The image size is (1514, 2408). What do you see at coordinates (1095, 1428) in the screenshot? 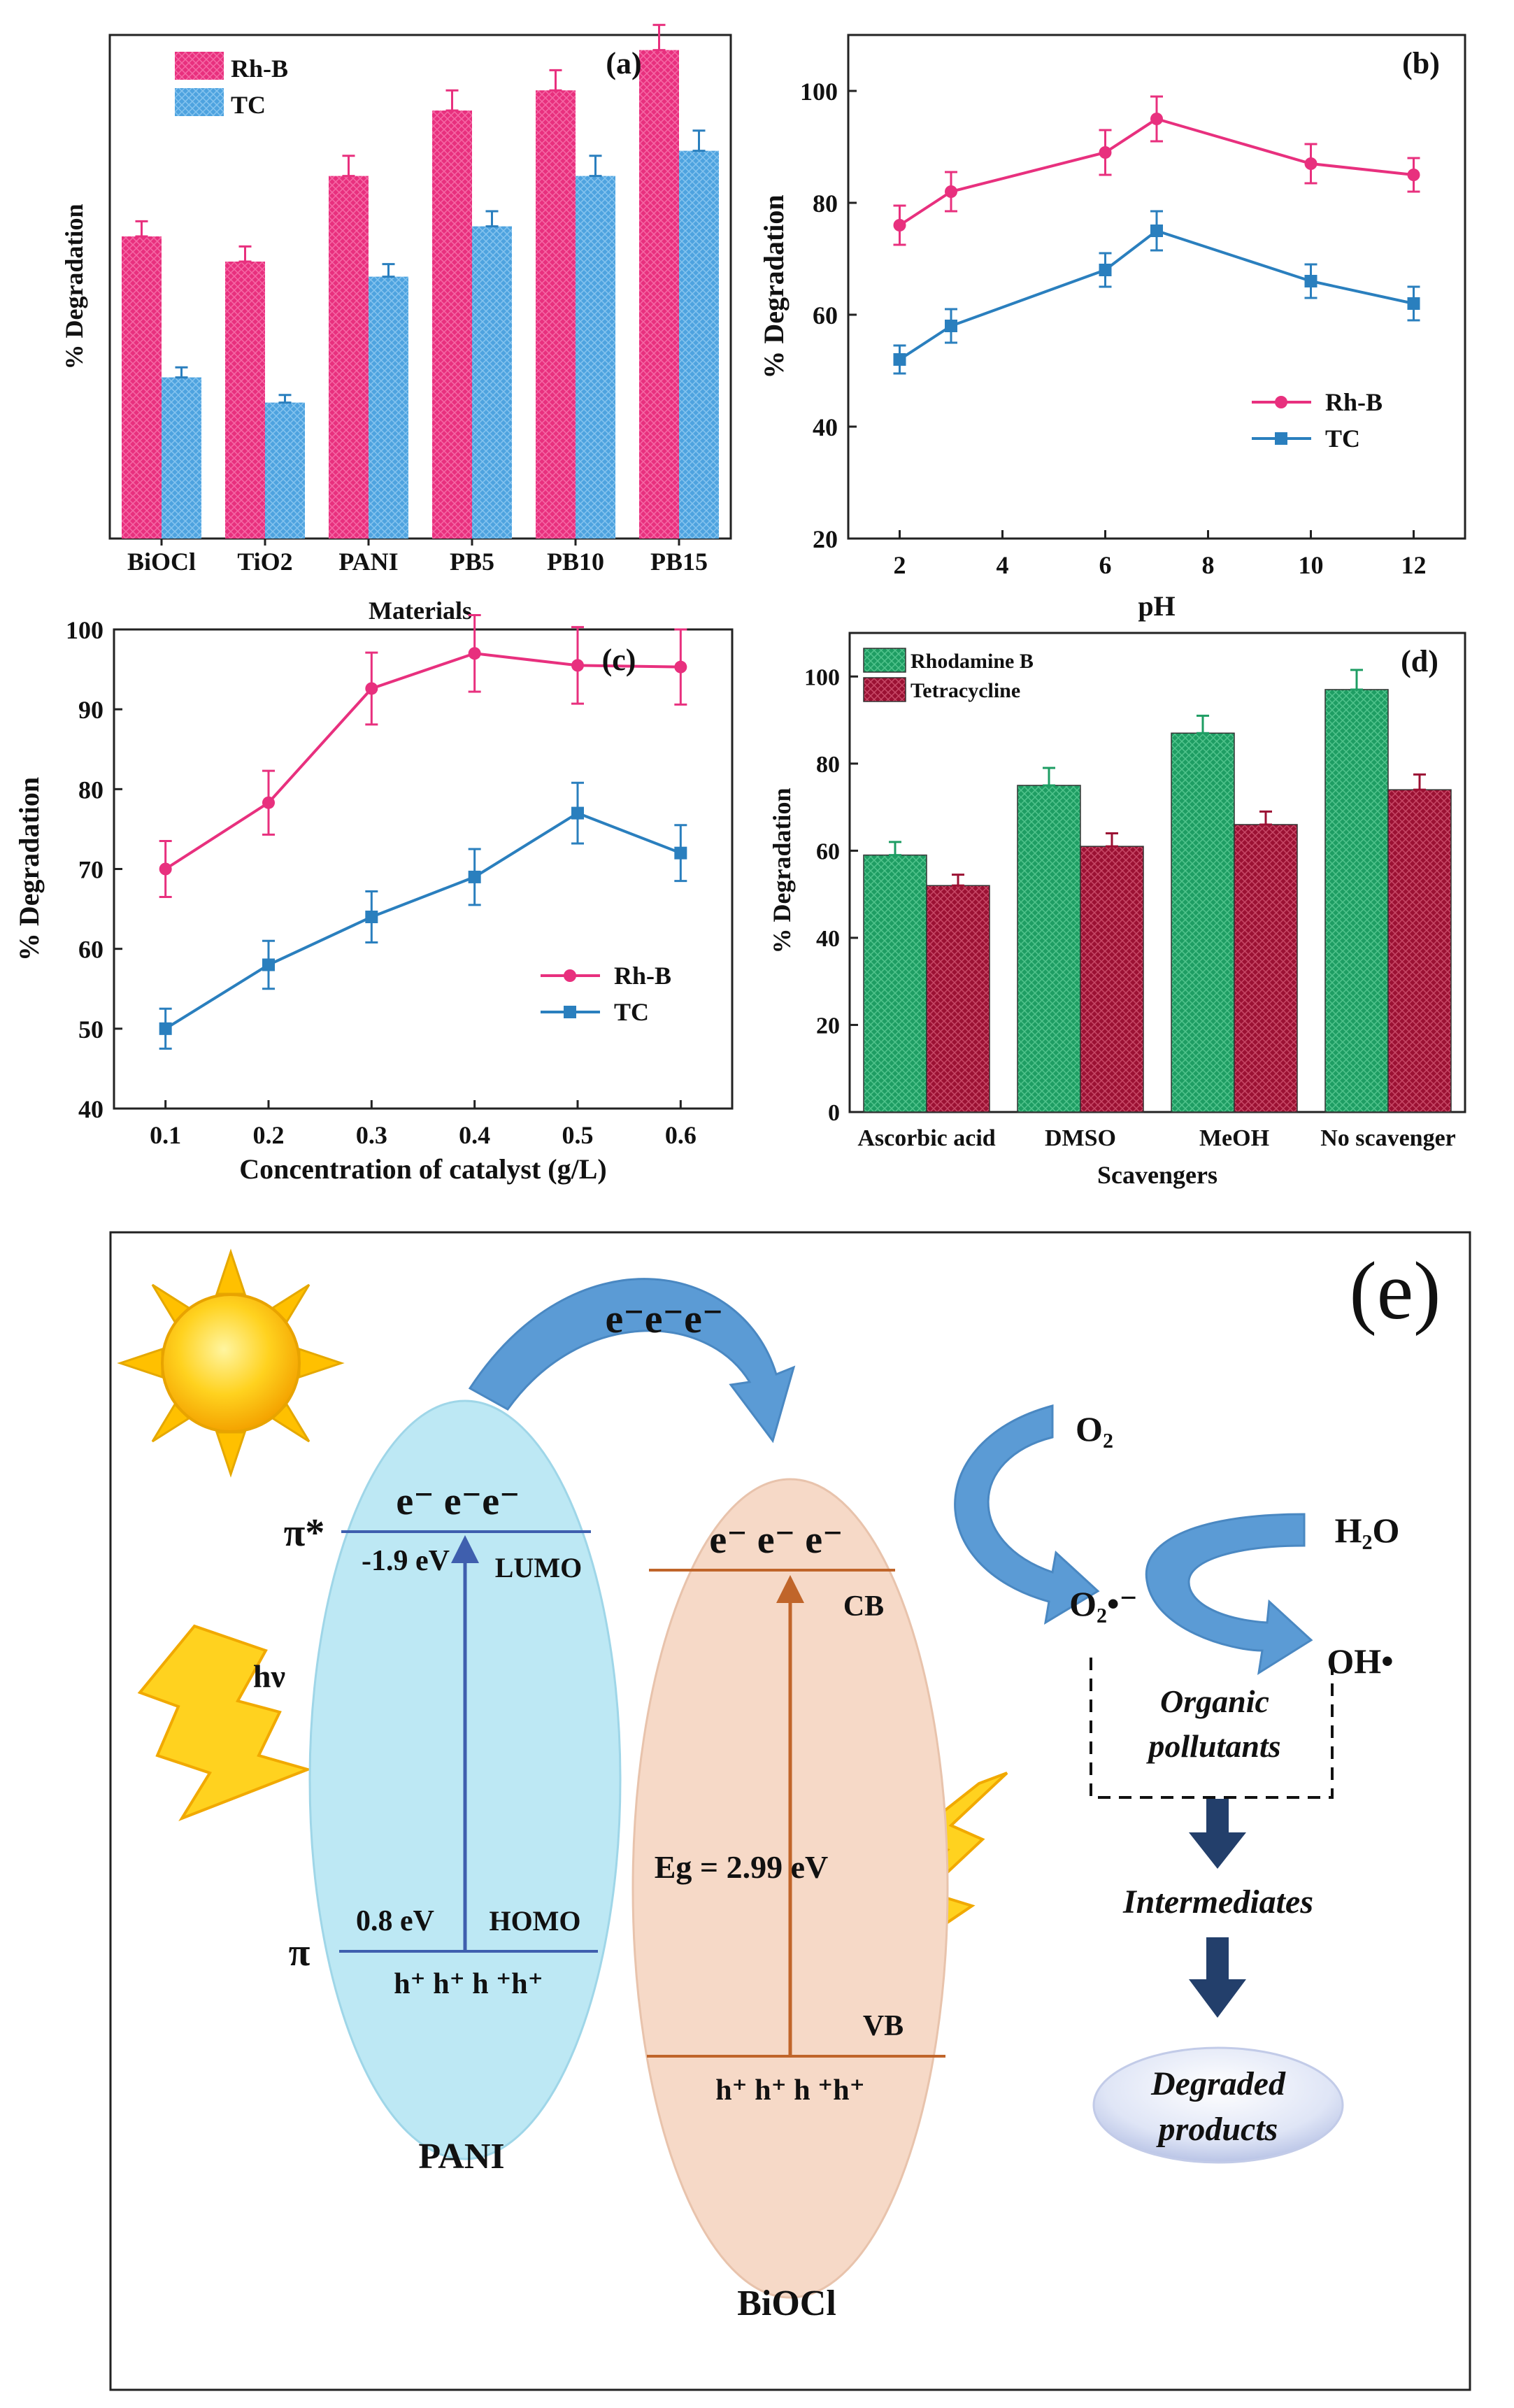
I see `o2-label: O₂` at bounding box center [1095, 1428].